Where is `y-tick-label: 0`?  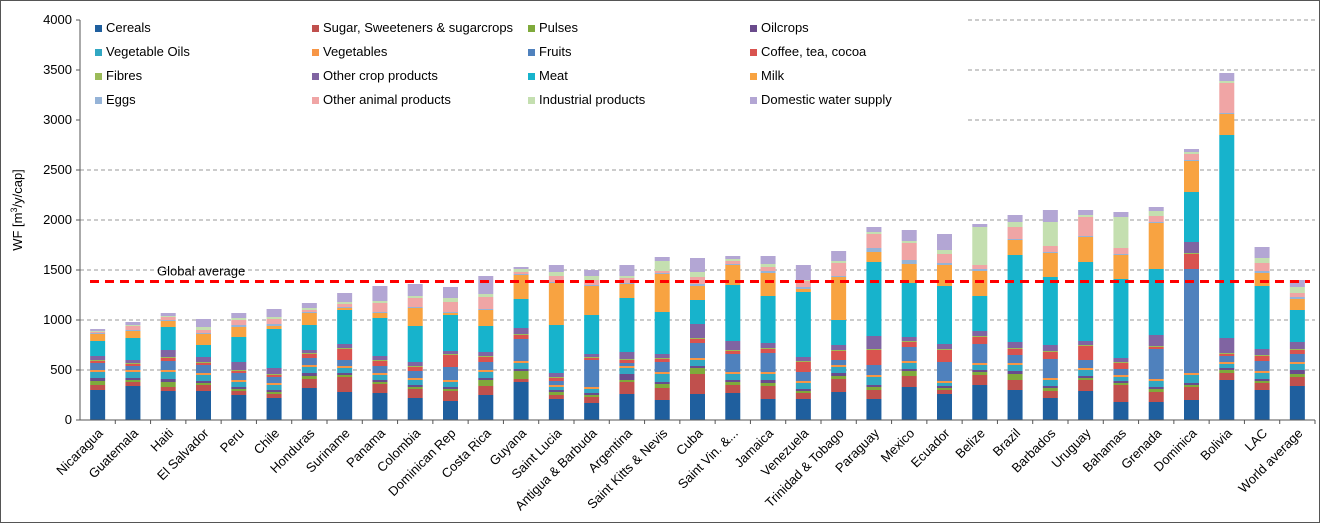
y-tick-label: 0 is located at coordinates (68, 419).